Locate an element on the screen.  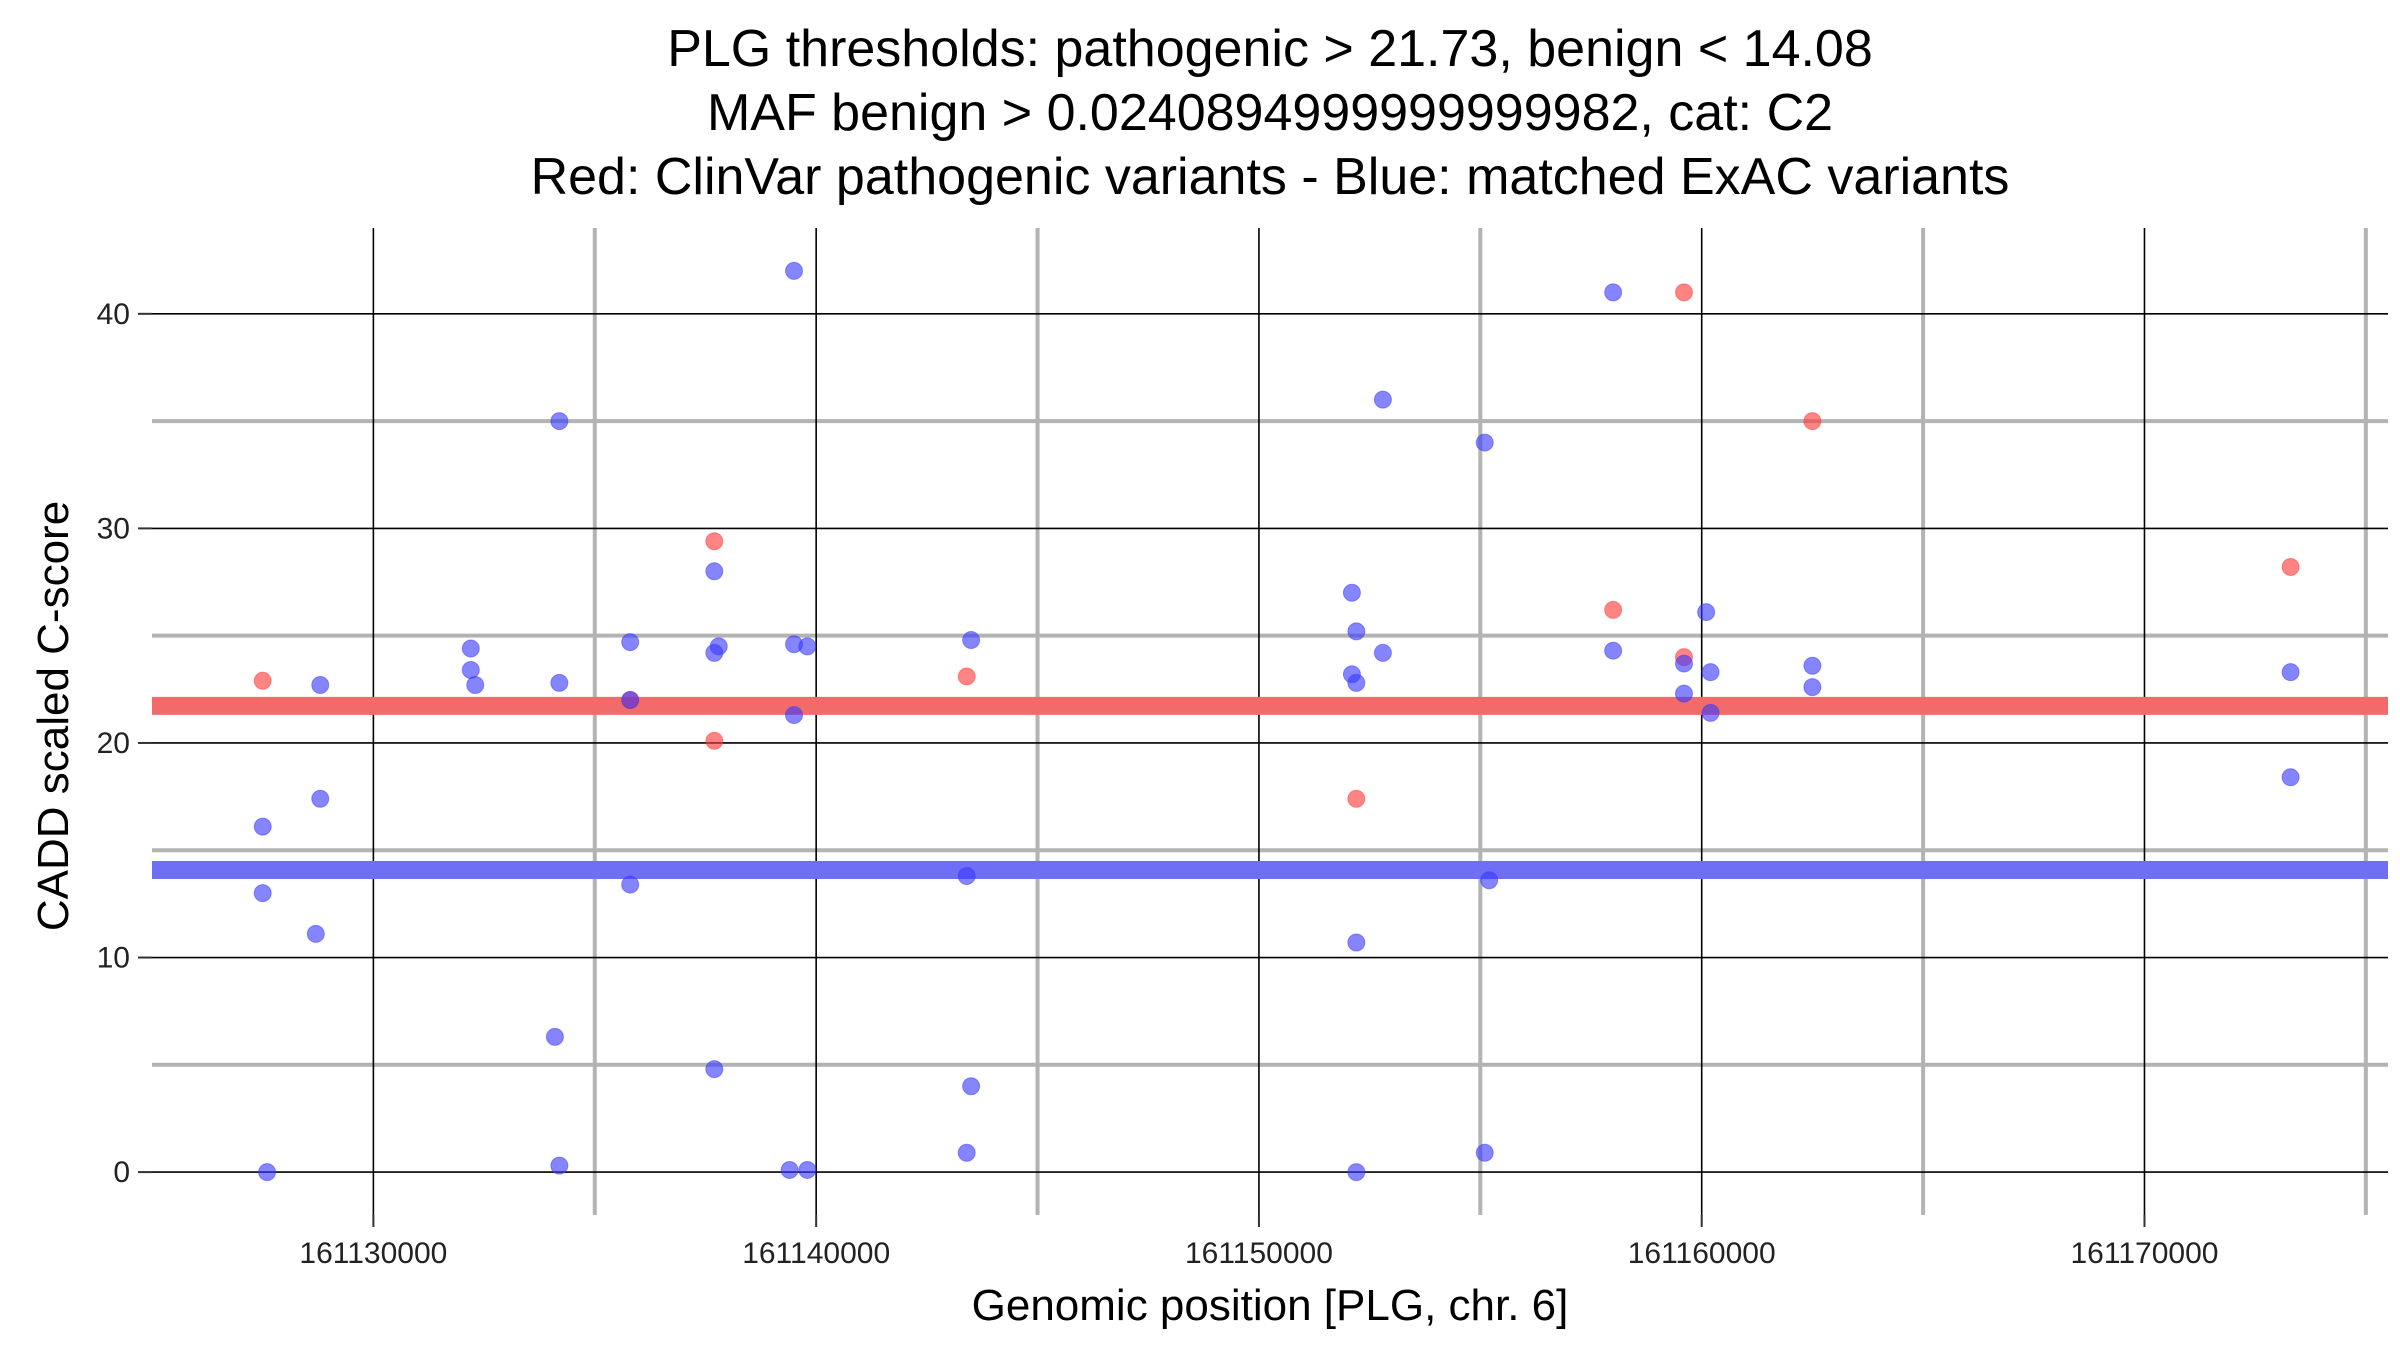
y-tick-label: 10 is located at coordinates (113, 958).